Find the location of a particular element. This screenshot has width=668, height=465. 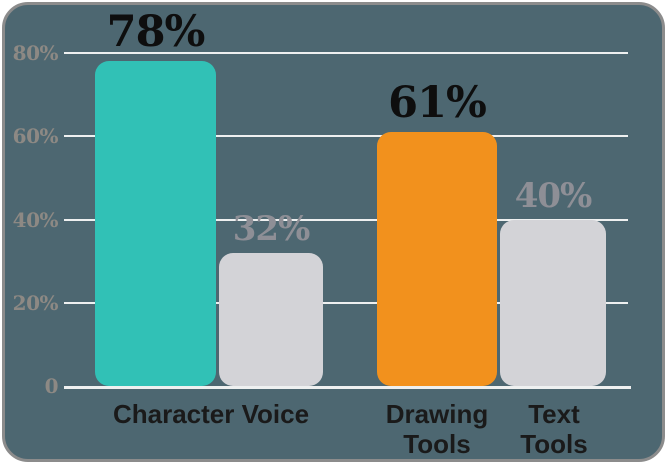

y-tick-label: 80% is located at coordinates (35, 53).